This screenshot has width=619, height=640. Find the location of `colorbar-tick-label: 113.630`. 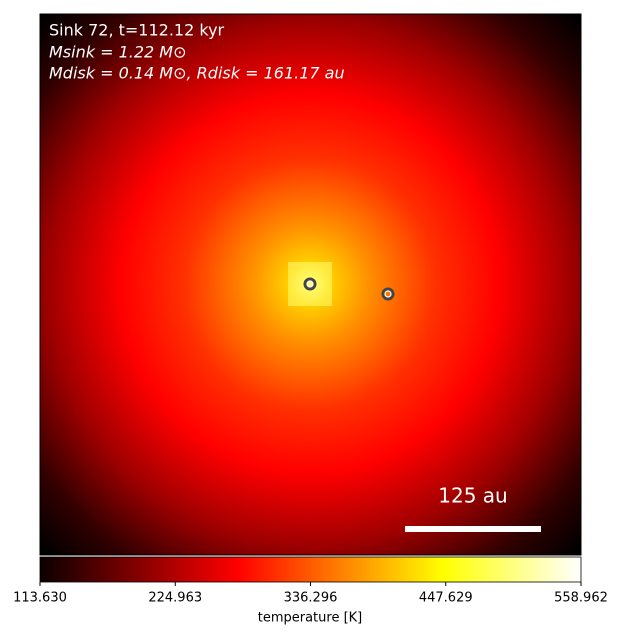

colorbar-tick-label: 113.630 is located at coordinates (40, 598).